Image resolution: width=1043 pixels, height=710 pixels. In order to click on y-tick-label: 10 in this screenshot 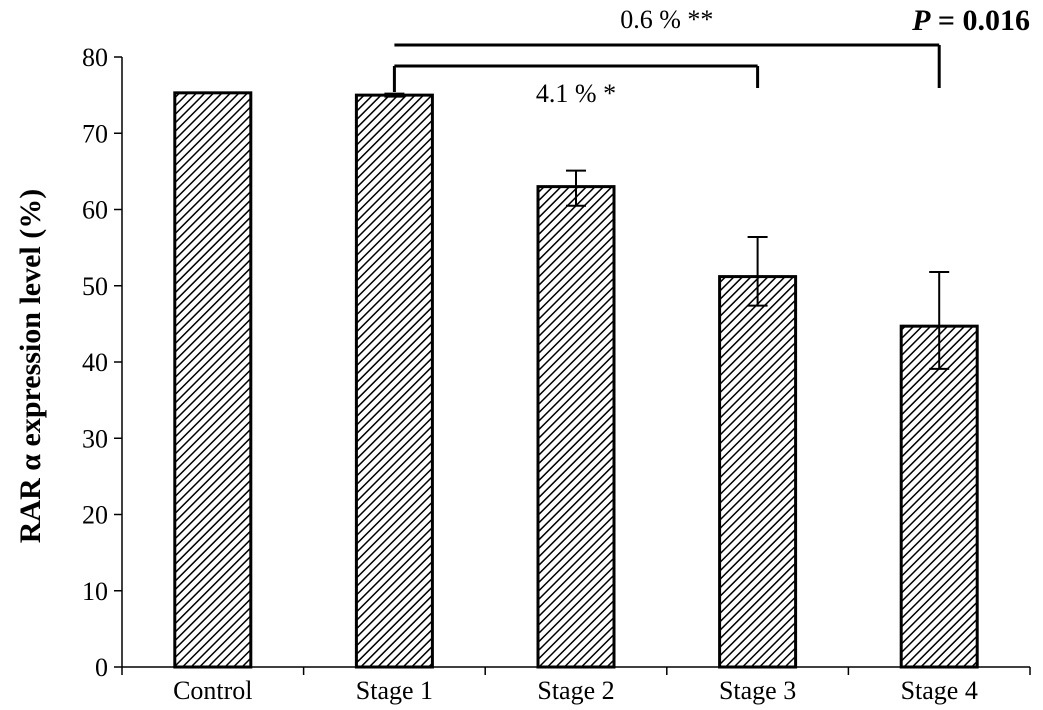, I will do `click(95, 591)`.